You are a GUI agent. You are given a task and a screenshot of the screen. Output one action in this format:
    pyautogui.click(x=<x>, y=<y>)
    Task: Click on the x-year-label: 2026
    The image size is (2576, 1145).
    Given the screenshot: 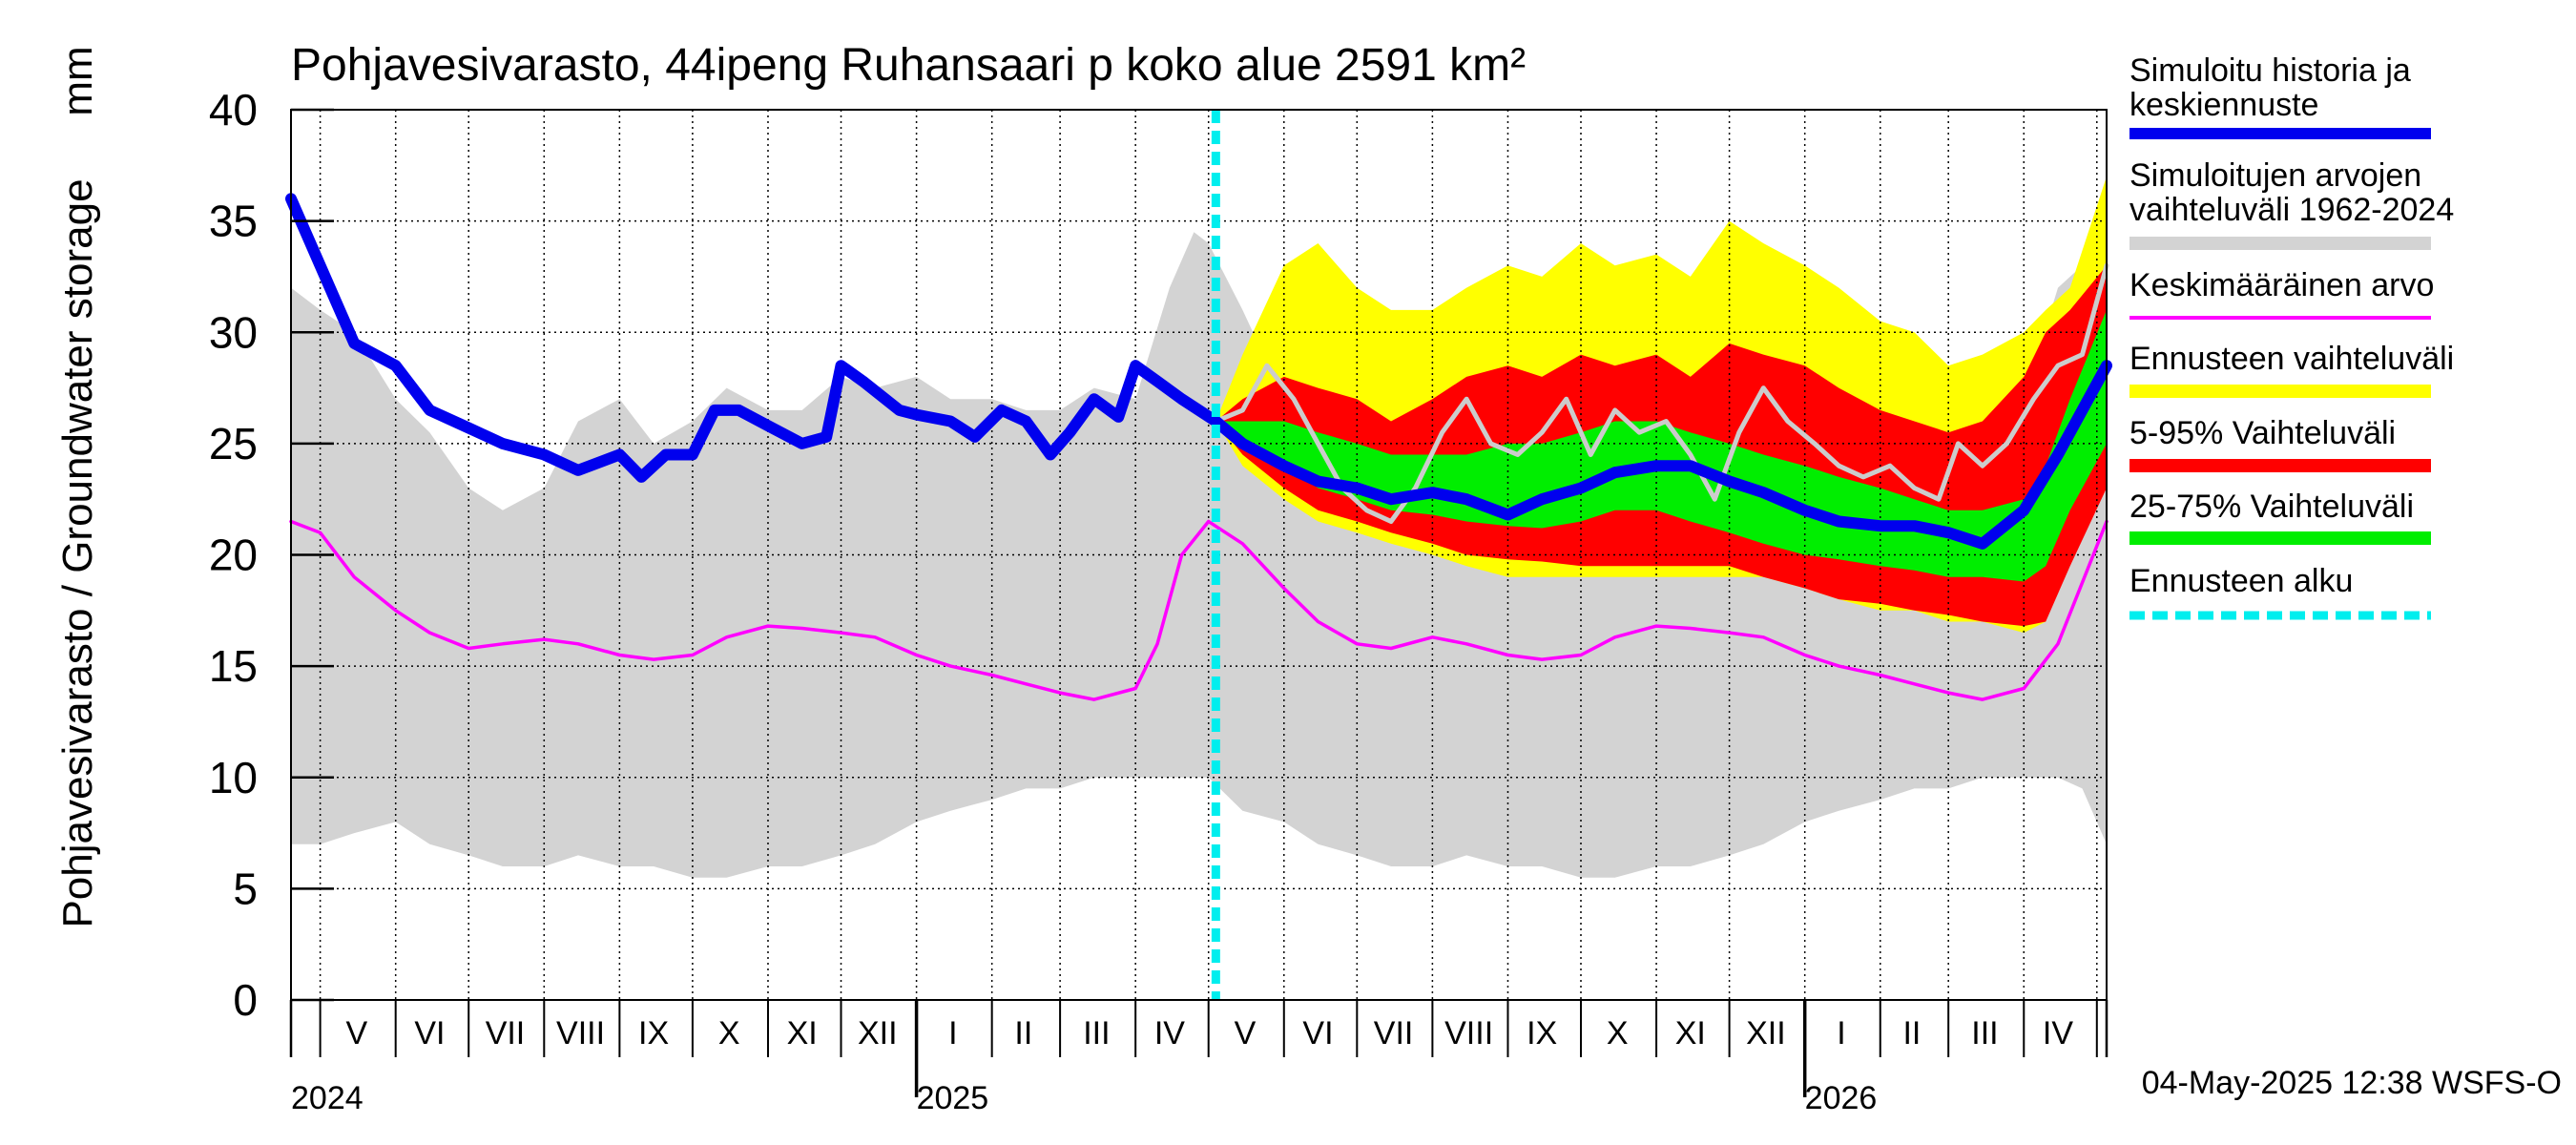 What is the action you would take?
    pyautogui.click(x=1841, y=1098)
    